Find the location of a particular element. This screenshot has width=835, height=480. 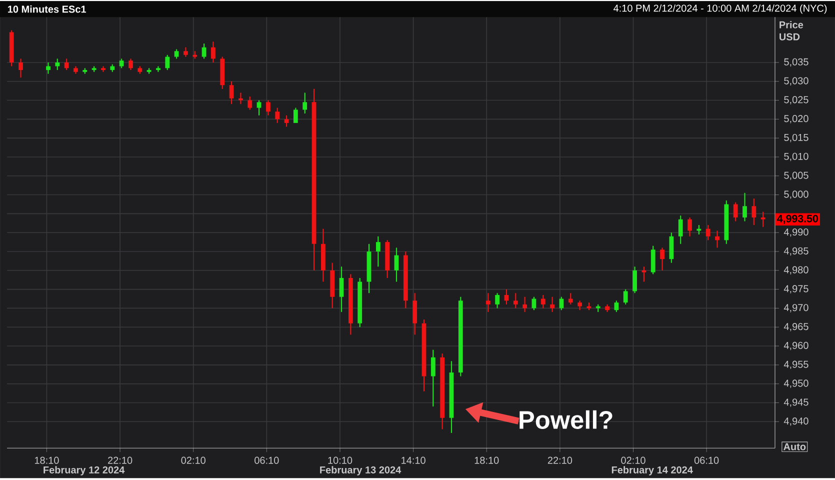

text: Auto is located at coordinates (795, 446).